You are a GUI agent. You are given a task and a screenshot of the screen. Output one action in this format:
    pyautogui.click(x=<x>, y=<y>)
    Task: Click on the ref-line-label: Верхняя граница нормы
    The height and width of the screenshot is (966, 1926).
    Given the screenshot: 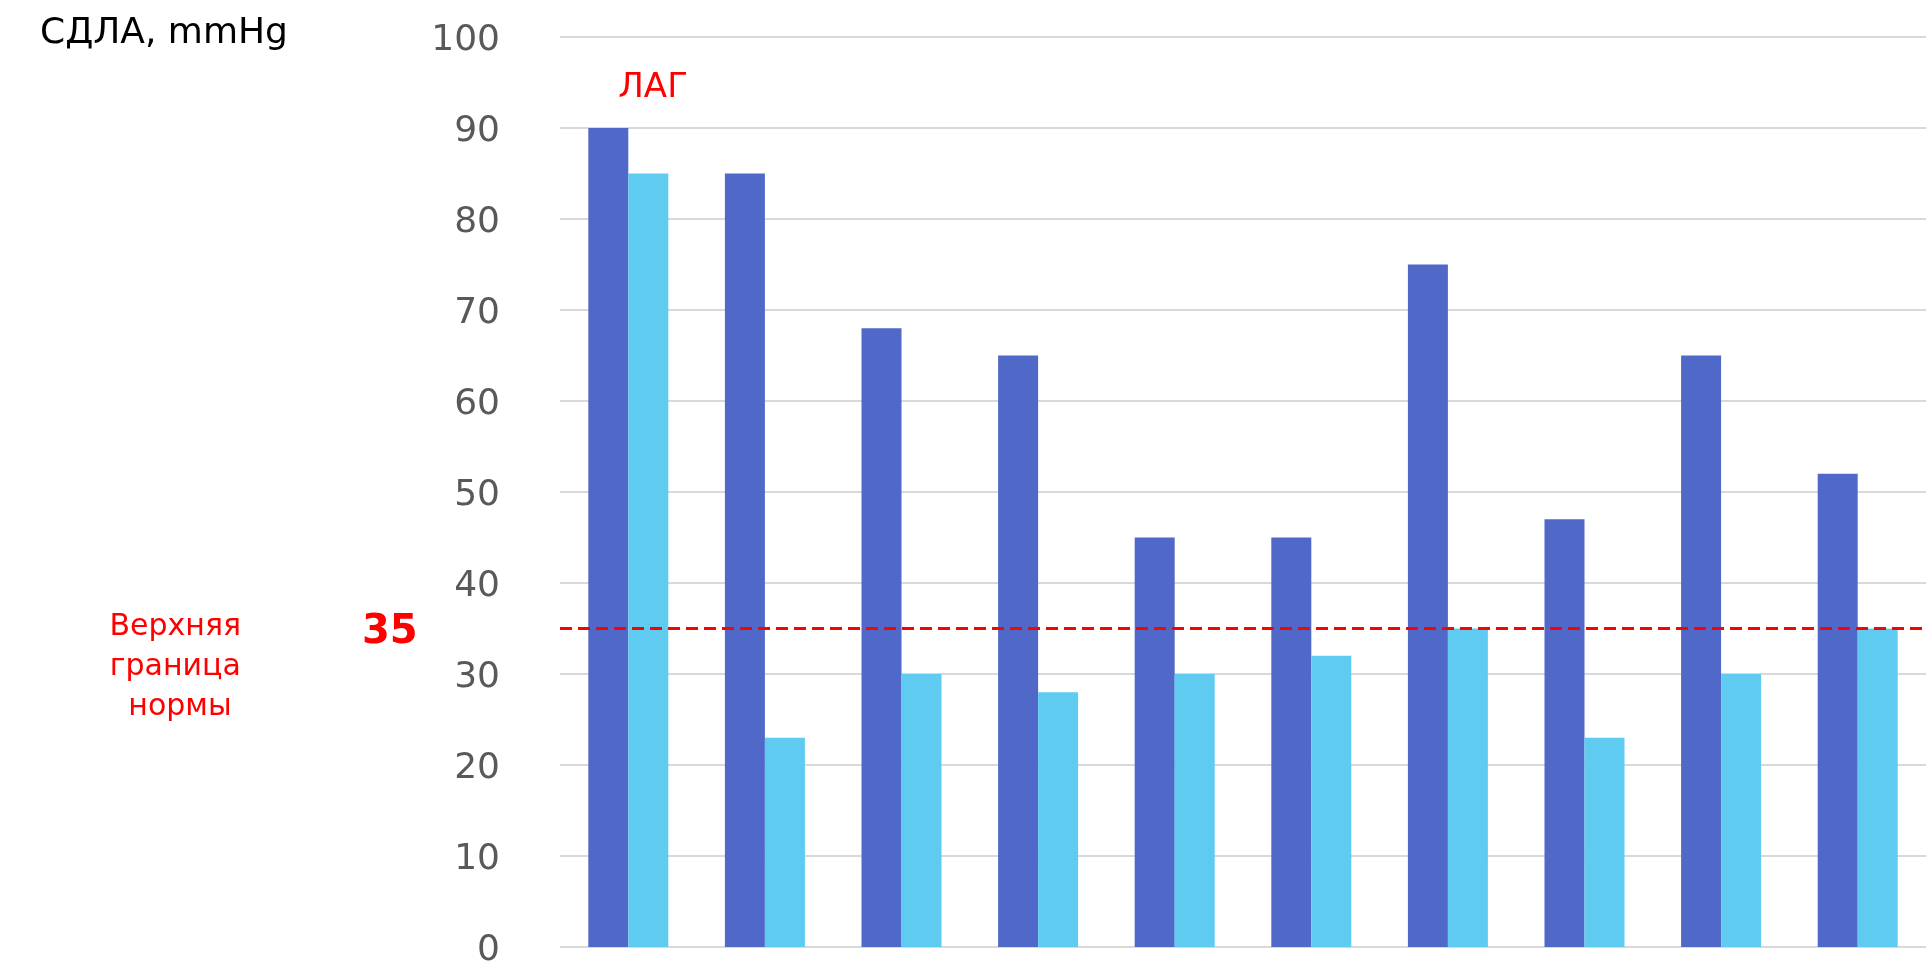 What is the action you would take?
    pyautogui.click(x=180, y=664)
    